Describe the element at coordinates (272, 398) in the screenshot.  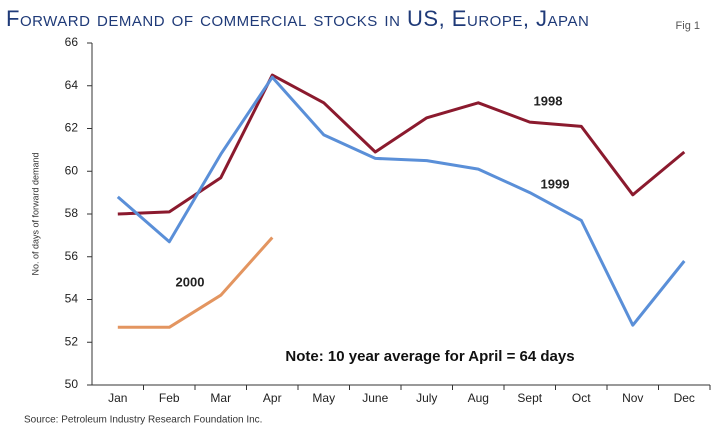
I see `x-tick-label: Apr` at that location.